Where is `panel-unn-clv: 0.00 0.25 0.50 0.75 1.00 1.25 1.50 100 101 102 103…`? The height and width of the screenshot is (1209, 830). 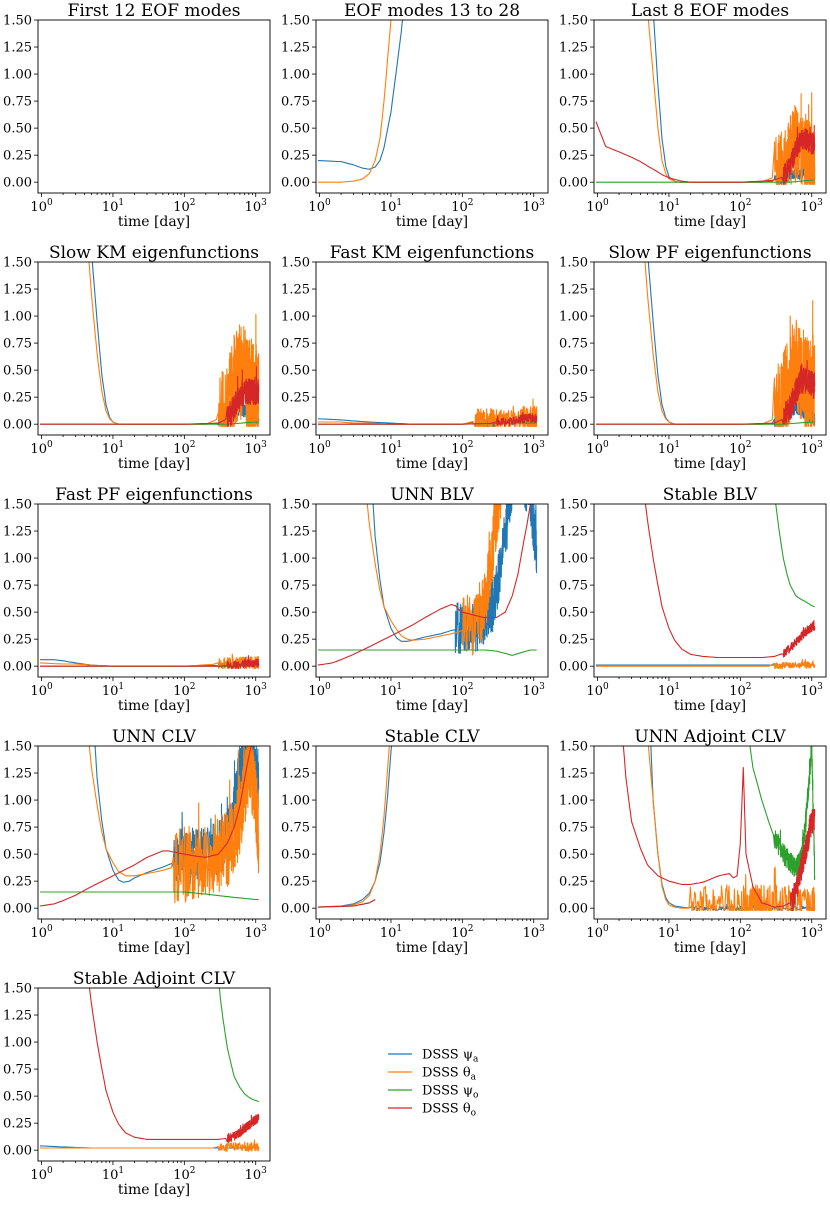 panel-unn-clv: 0.00 0.25 0.50 0.75 1.00 1.25 1.50 100 101 102 103… is located at coordinates (137, 841).